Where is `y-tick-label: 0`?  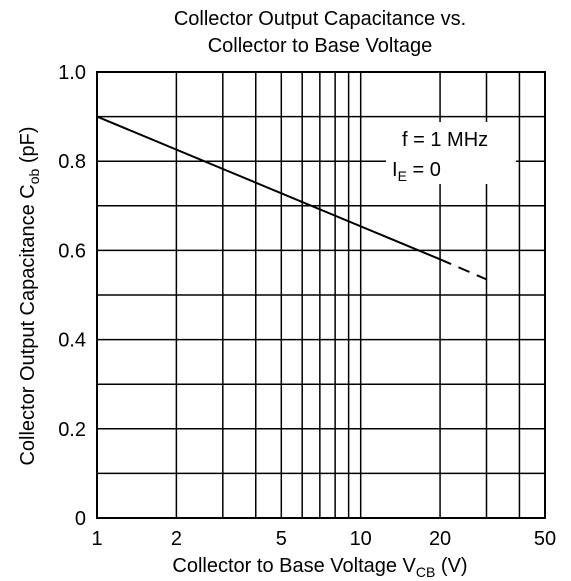 y-tick-label: 0 is located at coordinates (80, 519).